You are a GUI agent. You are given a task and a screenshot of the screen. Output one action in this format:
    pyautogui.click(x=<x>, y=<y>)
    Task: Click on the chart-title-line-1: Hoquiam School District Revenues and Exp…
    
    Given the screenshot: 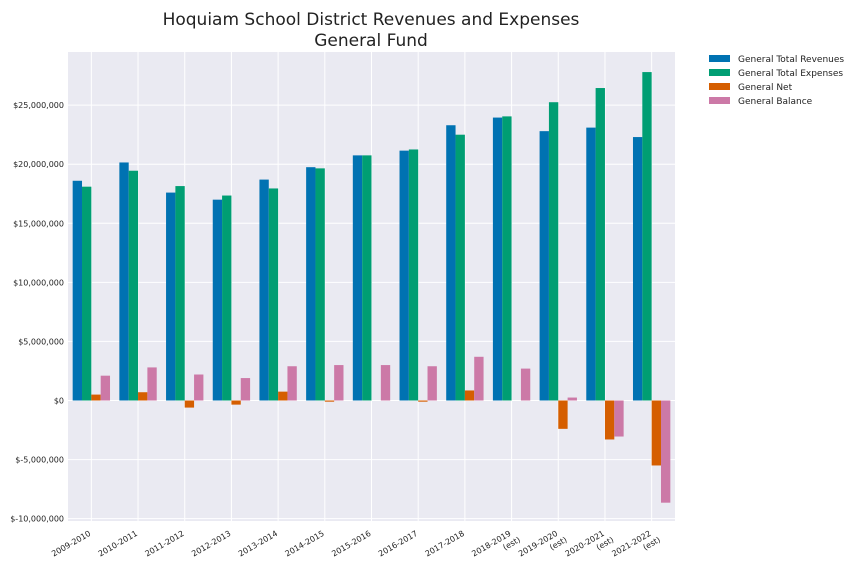 What is the action you would take?
    pyautogui.click(x=371, y=20)
    